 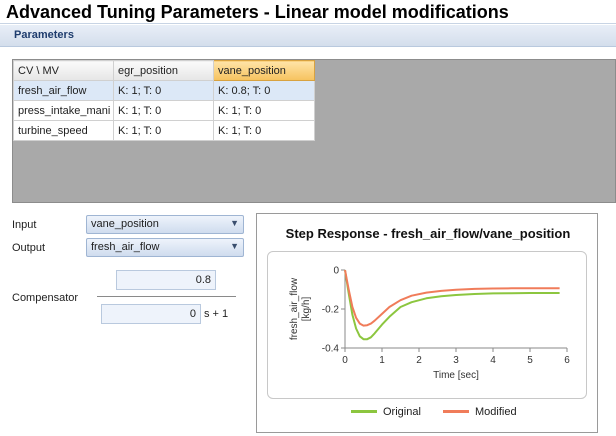 What do you see at coordinates (24, 225) in the screenshot?
I see `input-label: Input` at bounding box center [24, 225].